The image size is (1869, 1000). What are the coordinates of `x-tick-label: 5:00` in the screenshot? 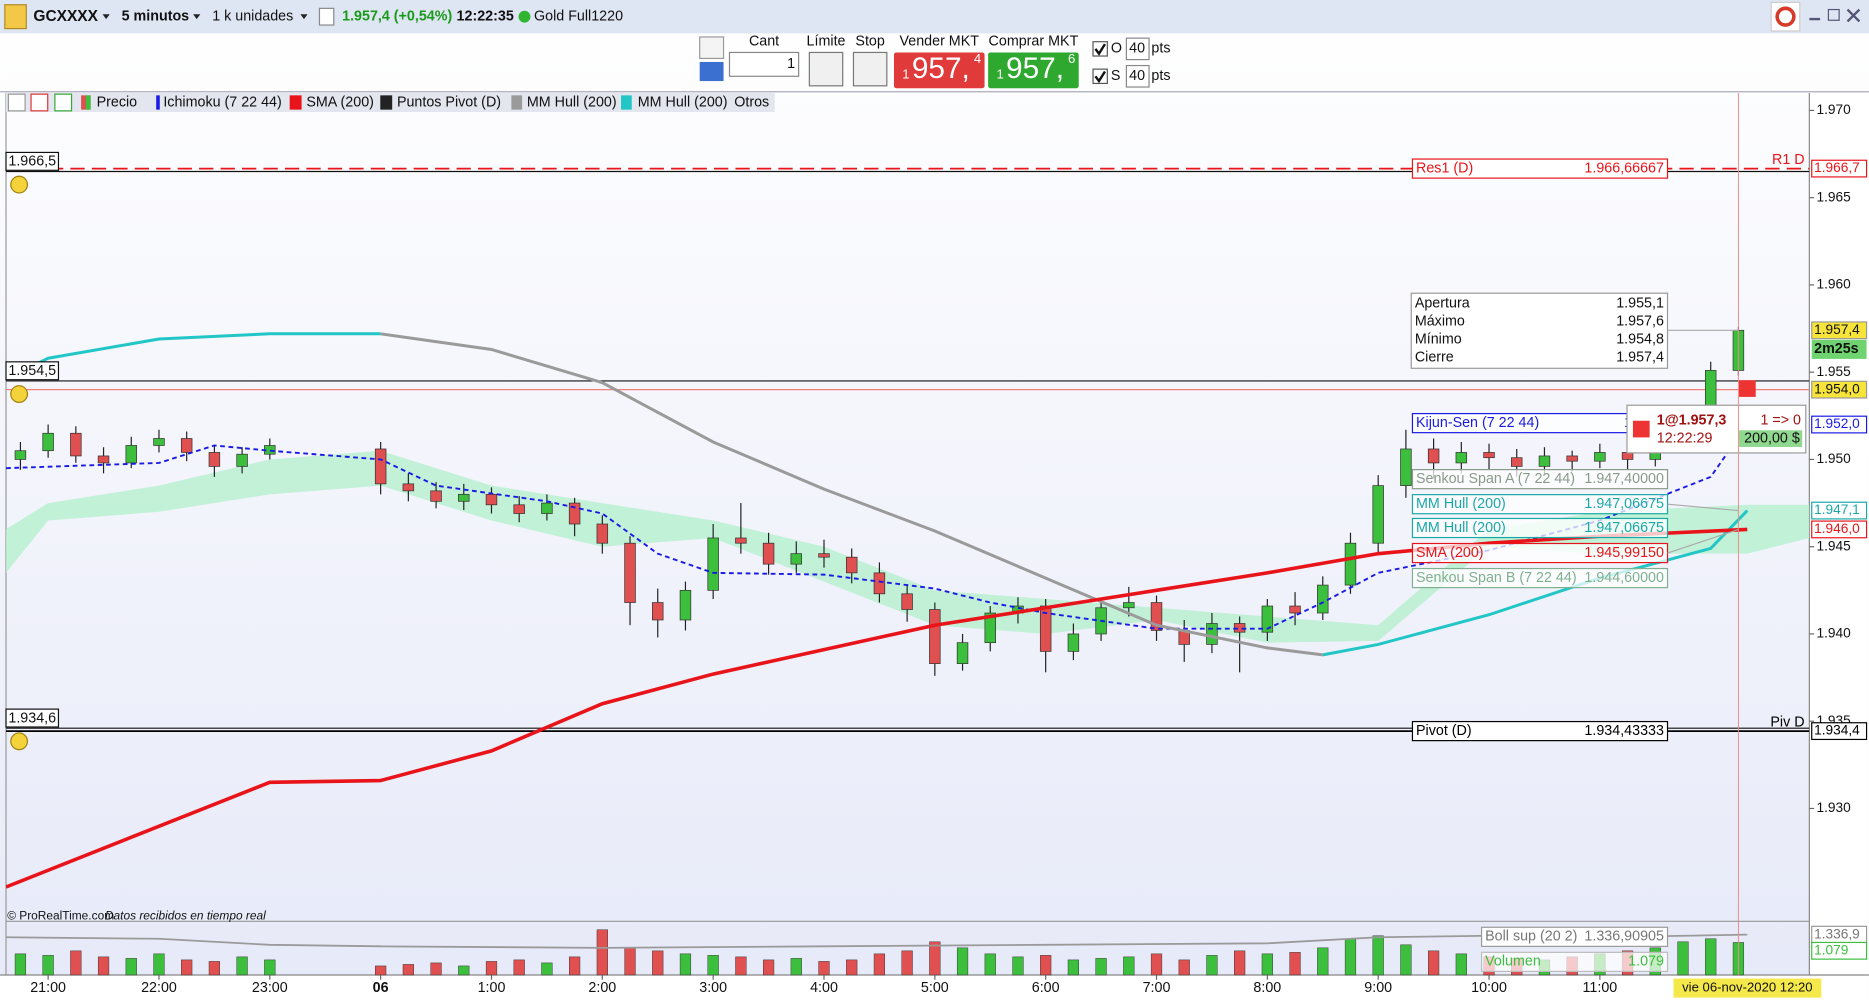 It's located at (935, 988).